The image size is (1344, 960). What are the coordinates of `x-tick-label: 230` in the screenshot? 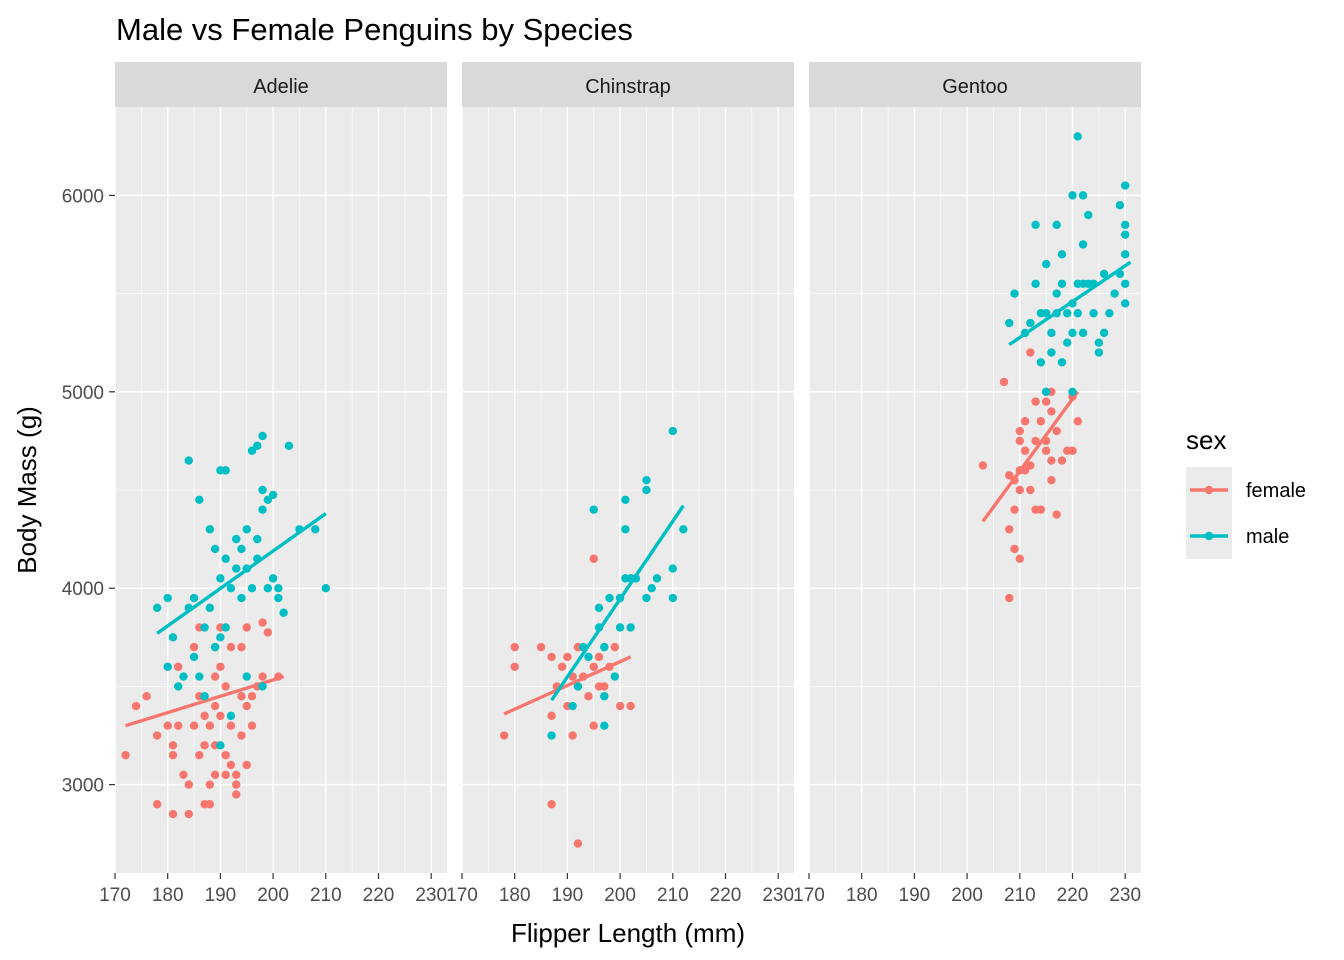 It's located at (778, 895).